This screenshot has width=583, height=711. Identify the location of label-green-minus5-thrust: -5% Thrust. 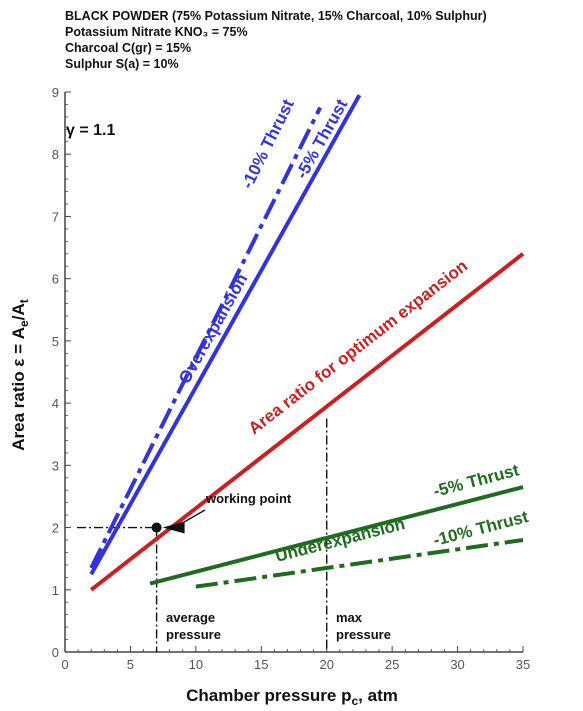
(476, 480).